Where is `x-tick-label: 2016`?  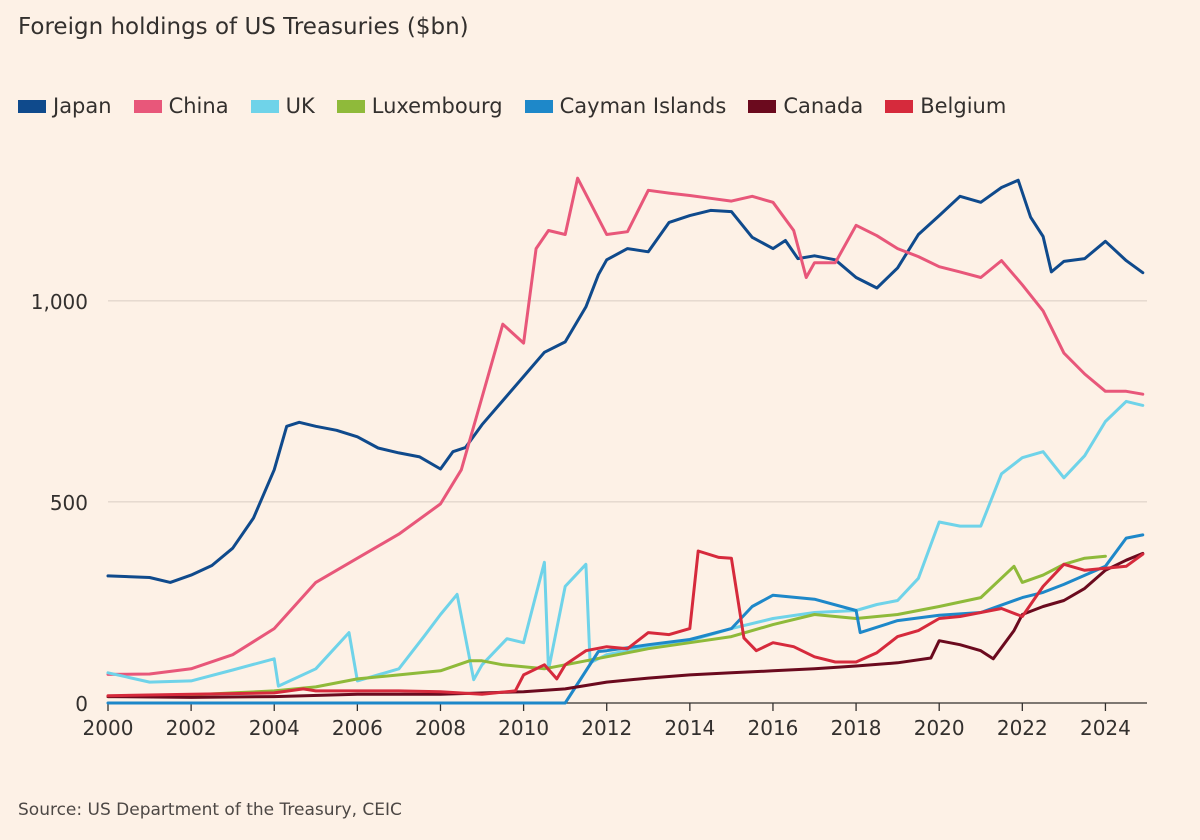 x-tick-label: 2016 is located at coordinates (773, 728).